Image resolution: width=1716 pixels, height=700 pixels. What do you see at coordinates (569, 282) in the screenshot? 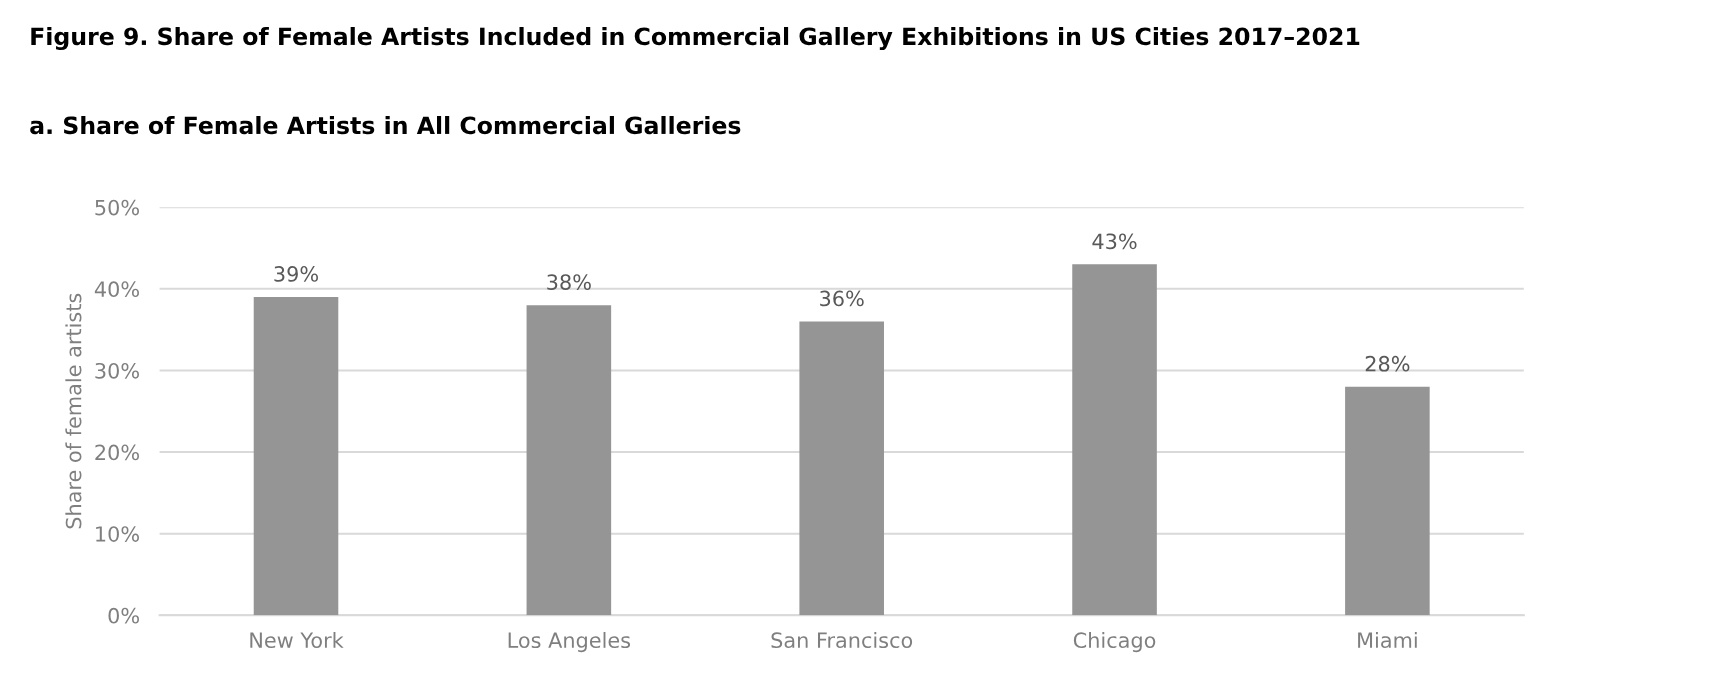
I see `data-label: 38%` at bounding box center [569, 282].